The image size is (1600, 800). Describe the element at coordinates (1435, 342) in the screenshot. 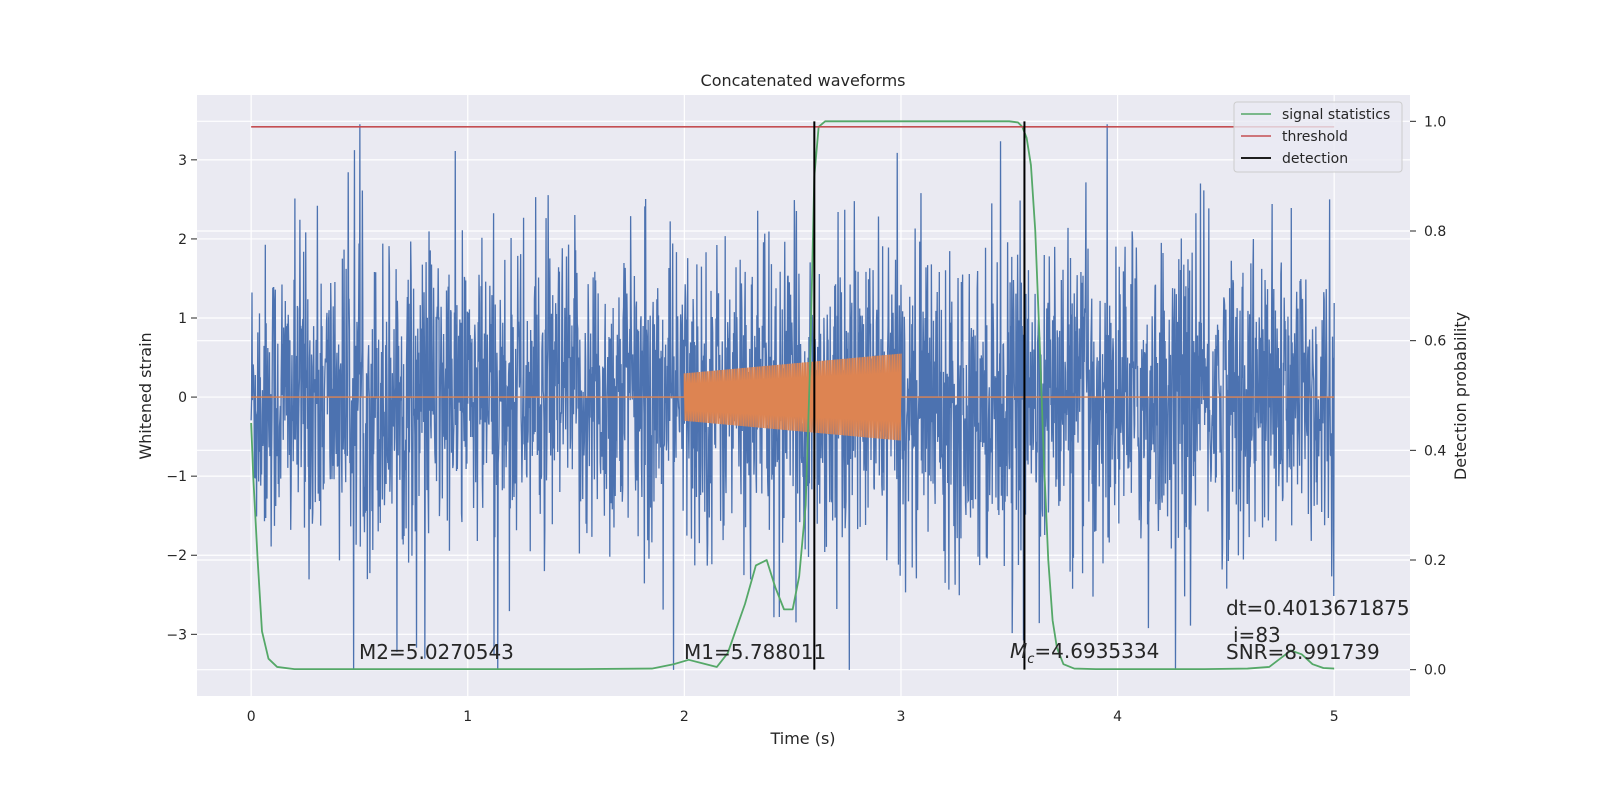

I see `y2-tick-label-3: 0.6` at that location.